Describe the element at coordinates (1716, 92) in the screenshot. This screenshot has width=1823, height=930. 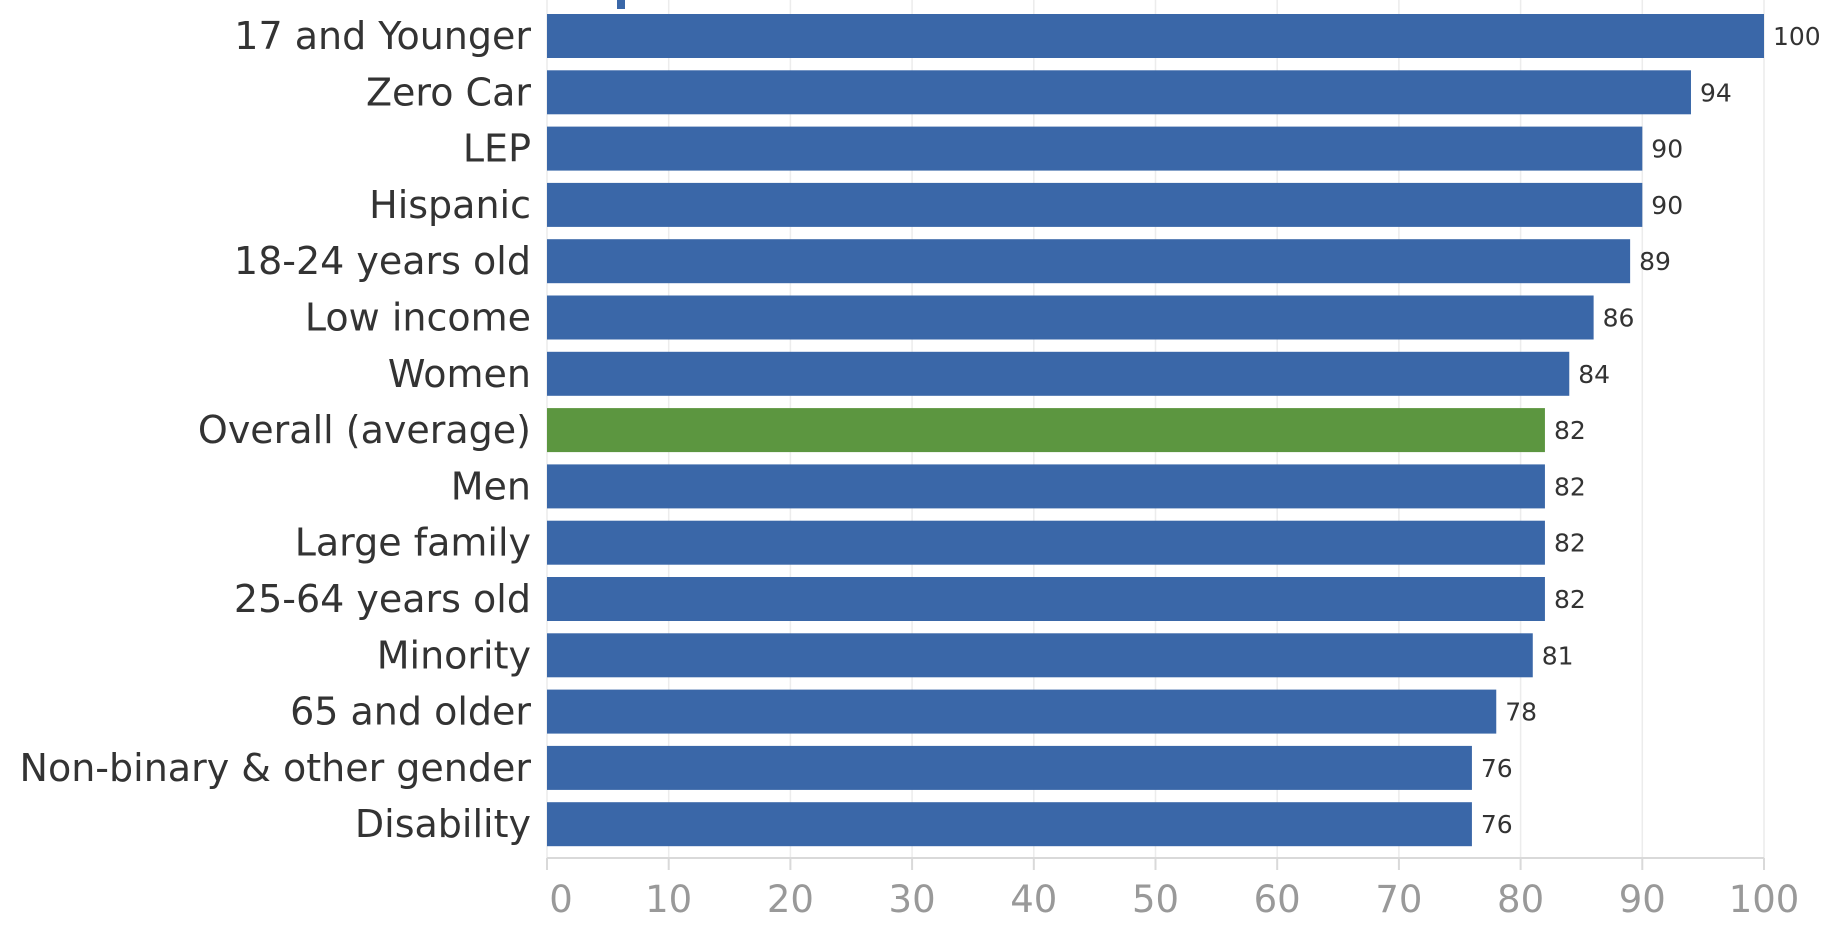
I see `value-label: 94` at that location.